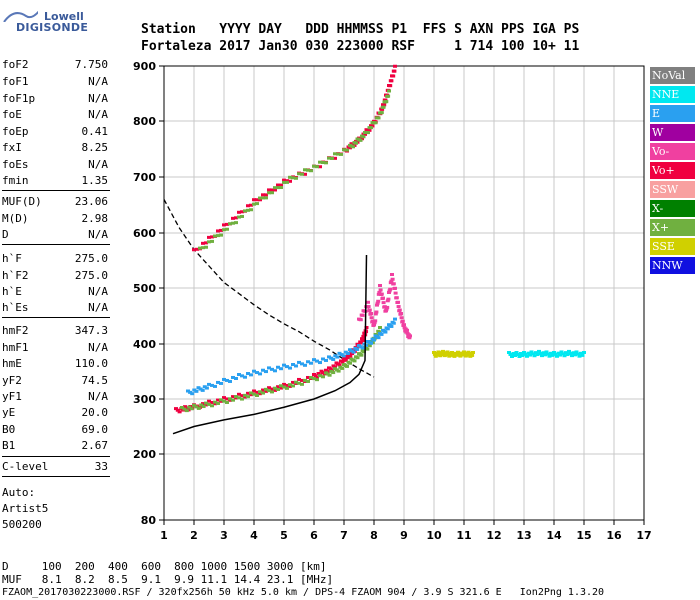 Image resolution: width=700 pixels, height=600 pixels. I want to click on param-row: hmE 110.0, so click(55, 364).